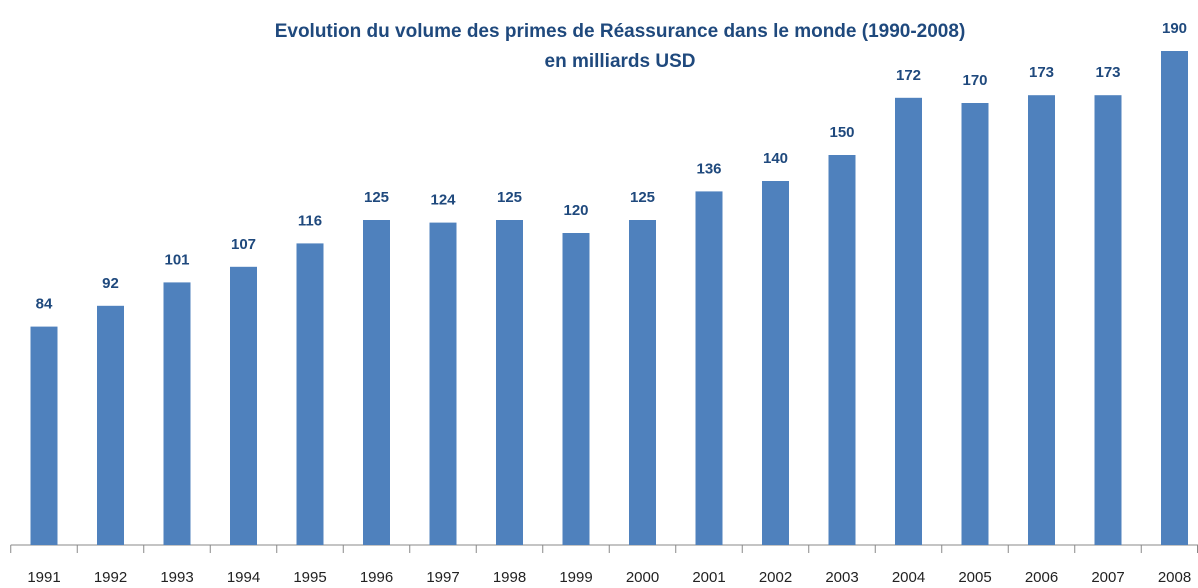  Describe the element at coordinates (908, 577) in the screenshot. I see `x-tick-label: 2004` at that location.